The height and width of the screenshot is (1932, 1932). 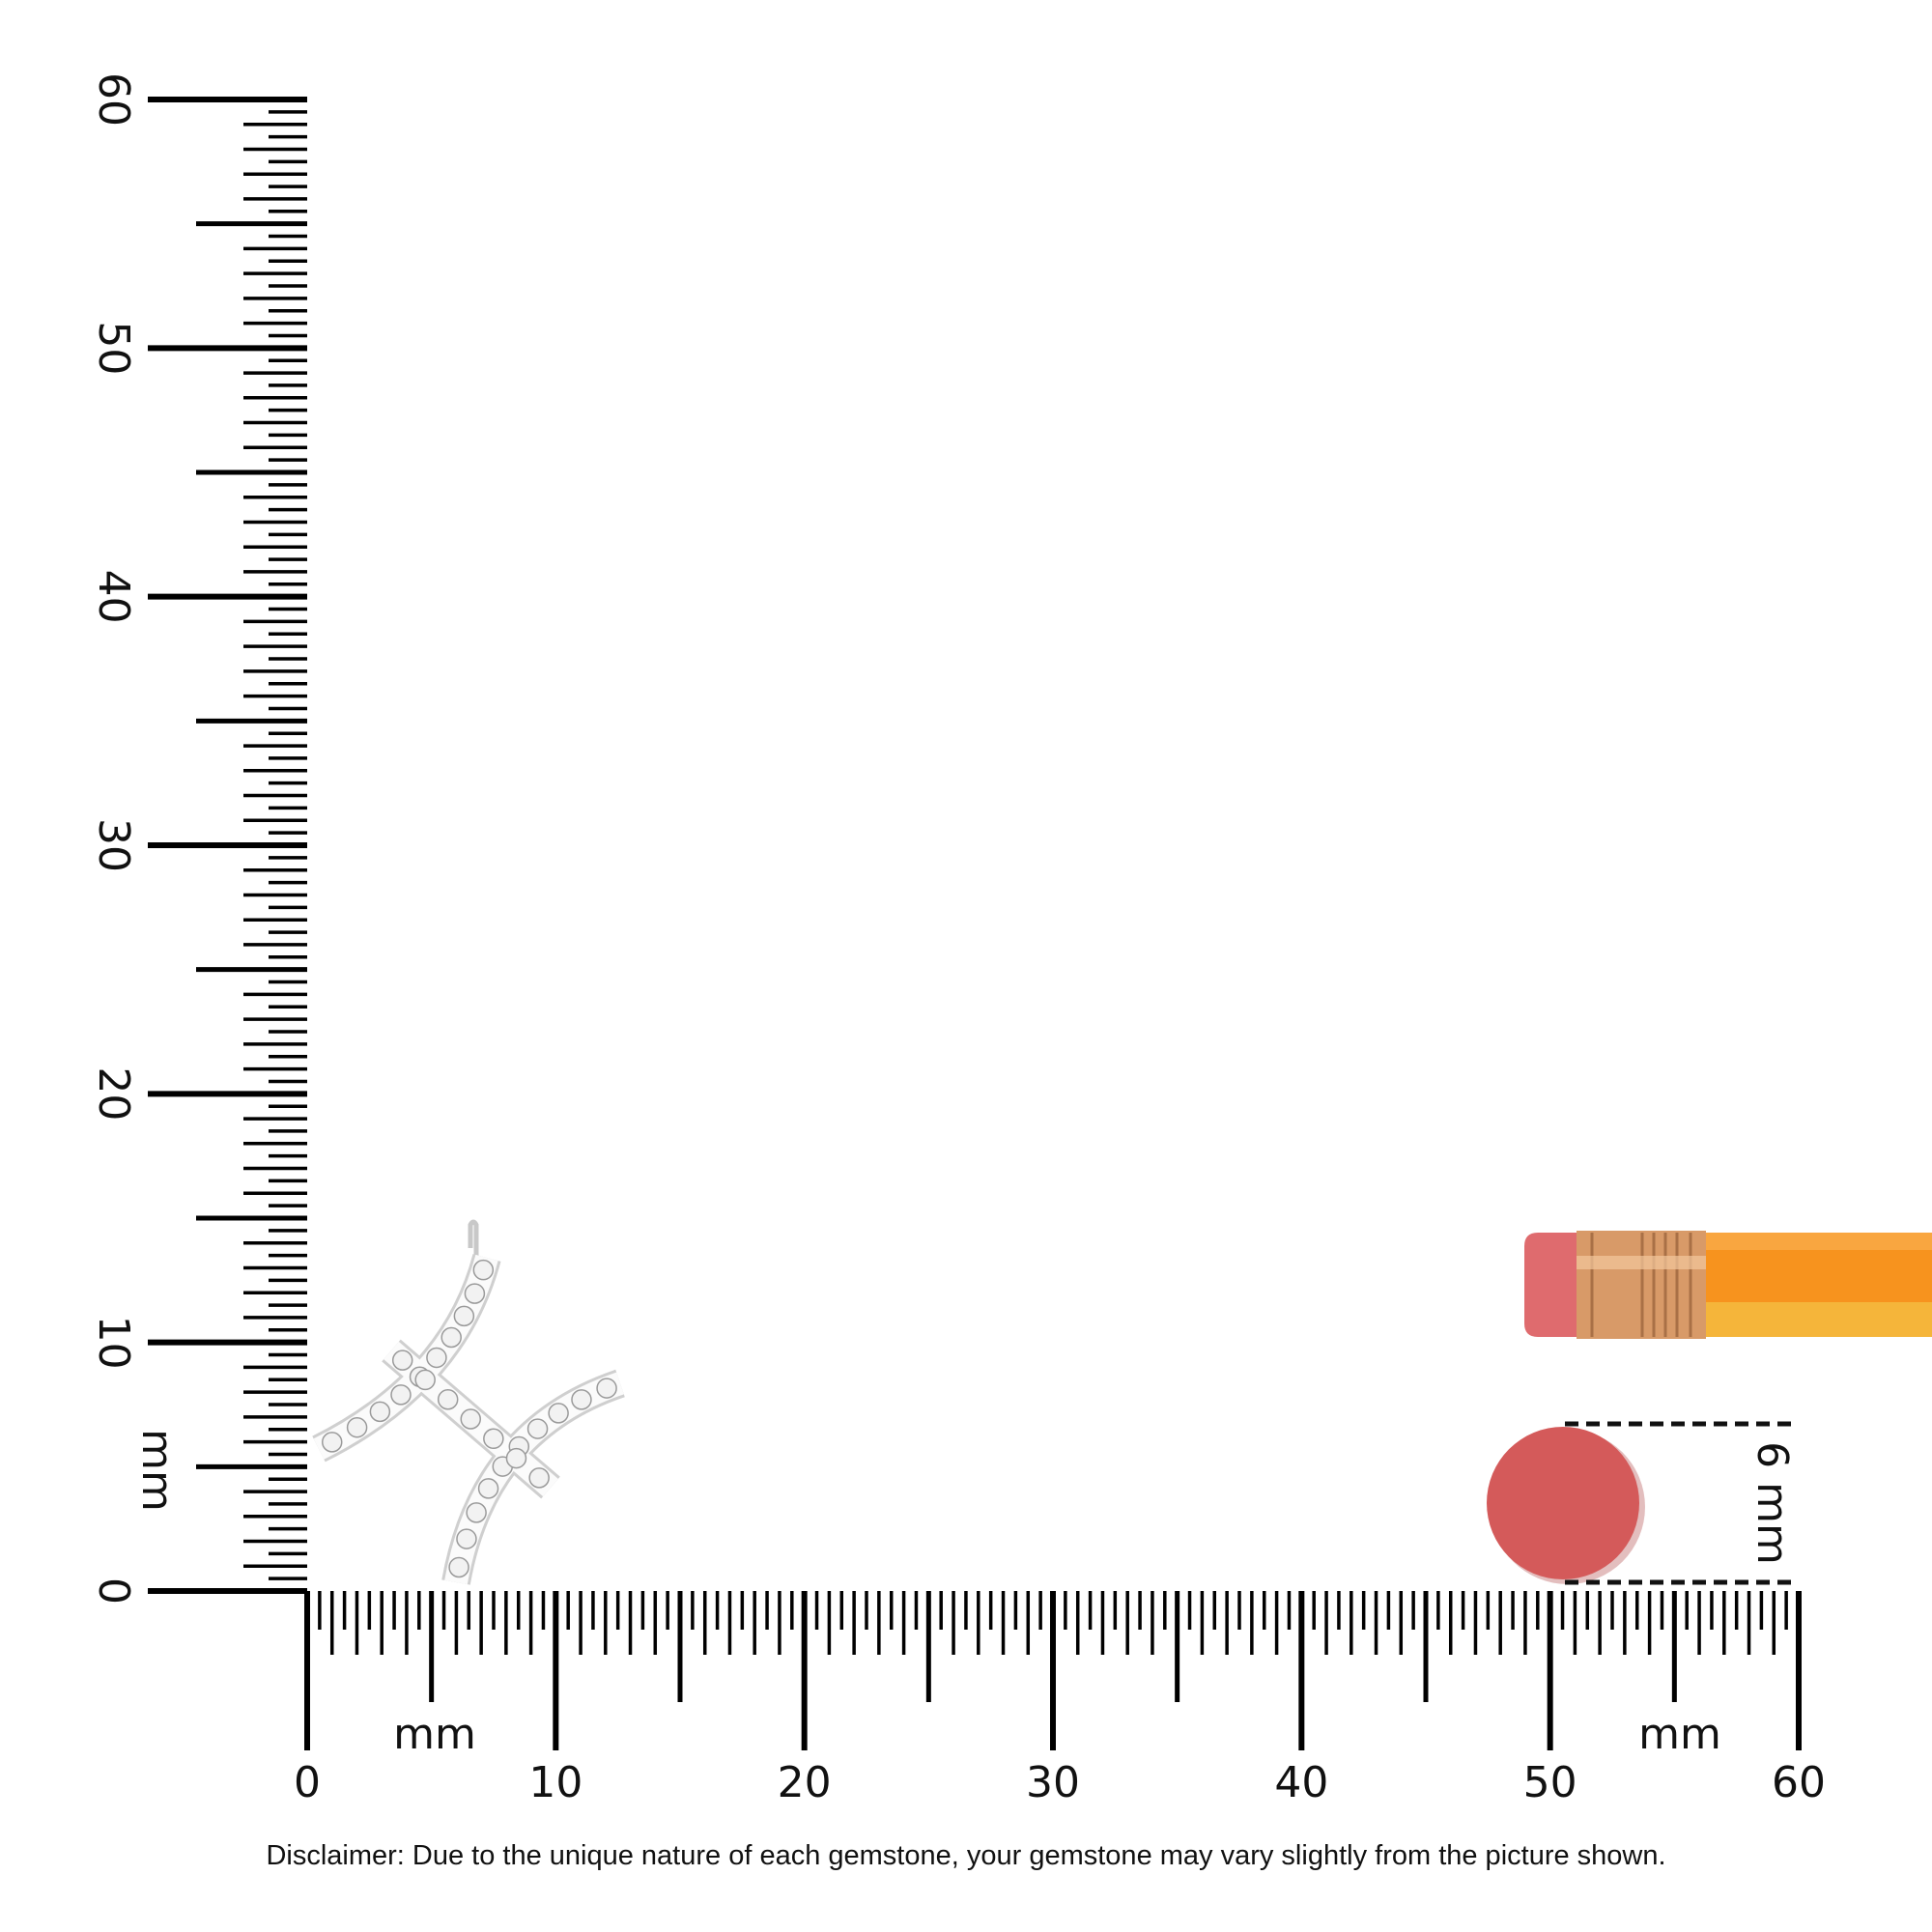 I want to click on horizontal-ruler, so click(x=1053, y=1670).